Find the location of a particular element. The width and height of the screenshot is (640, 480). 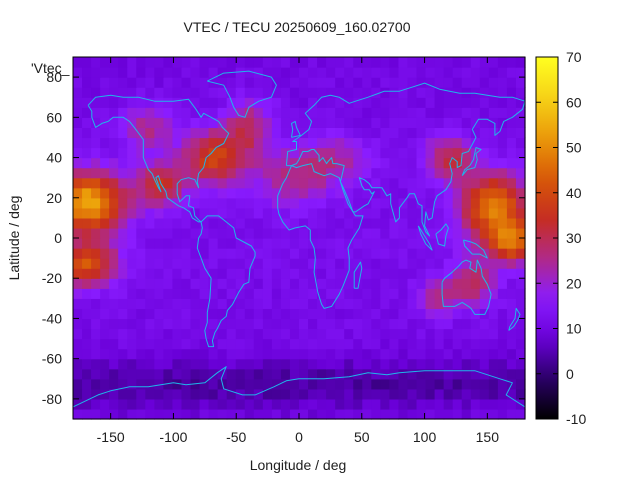

chart-title: VTEC / TECU 20250609_160.02700 is located at coordinates (296, 27).